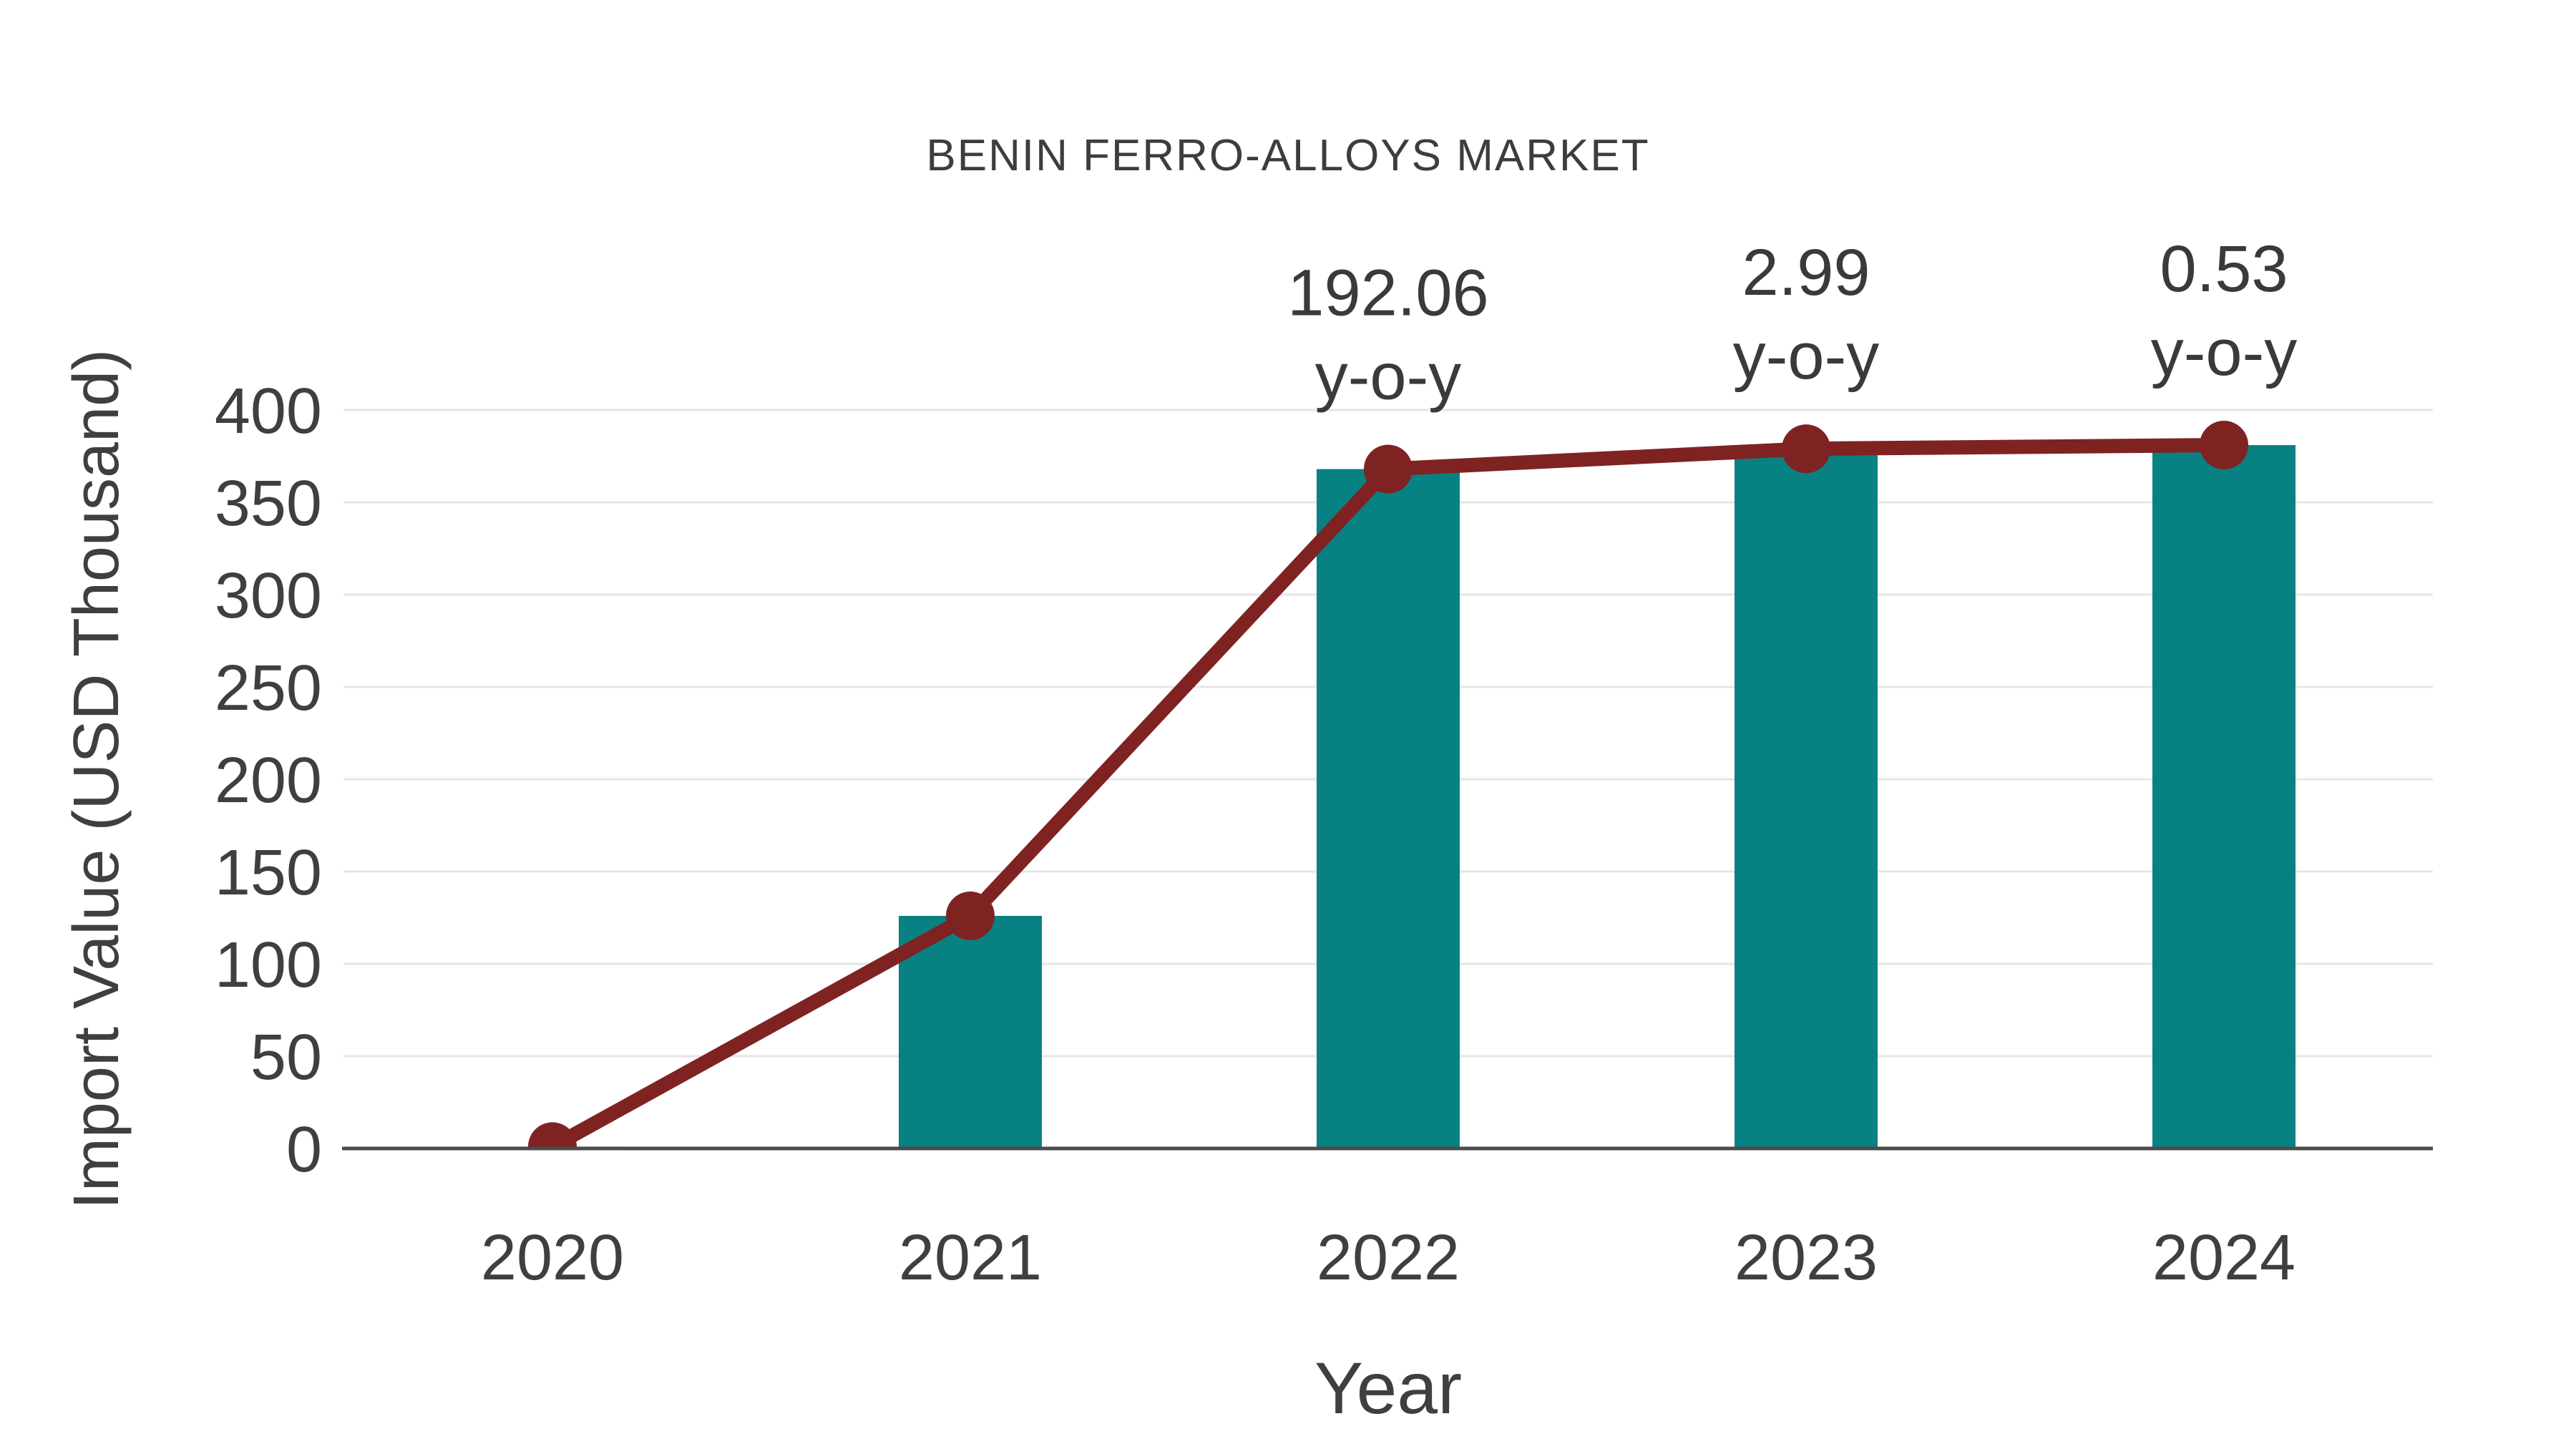 The width and height of the screenshot is (2576, 1449). What do you see at coordinates (552, 1136) in the screenshot?
I see `marker-2020` at bounding box center [552, 1136].